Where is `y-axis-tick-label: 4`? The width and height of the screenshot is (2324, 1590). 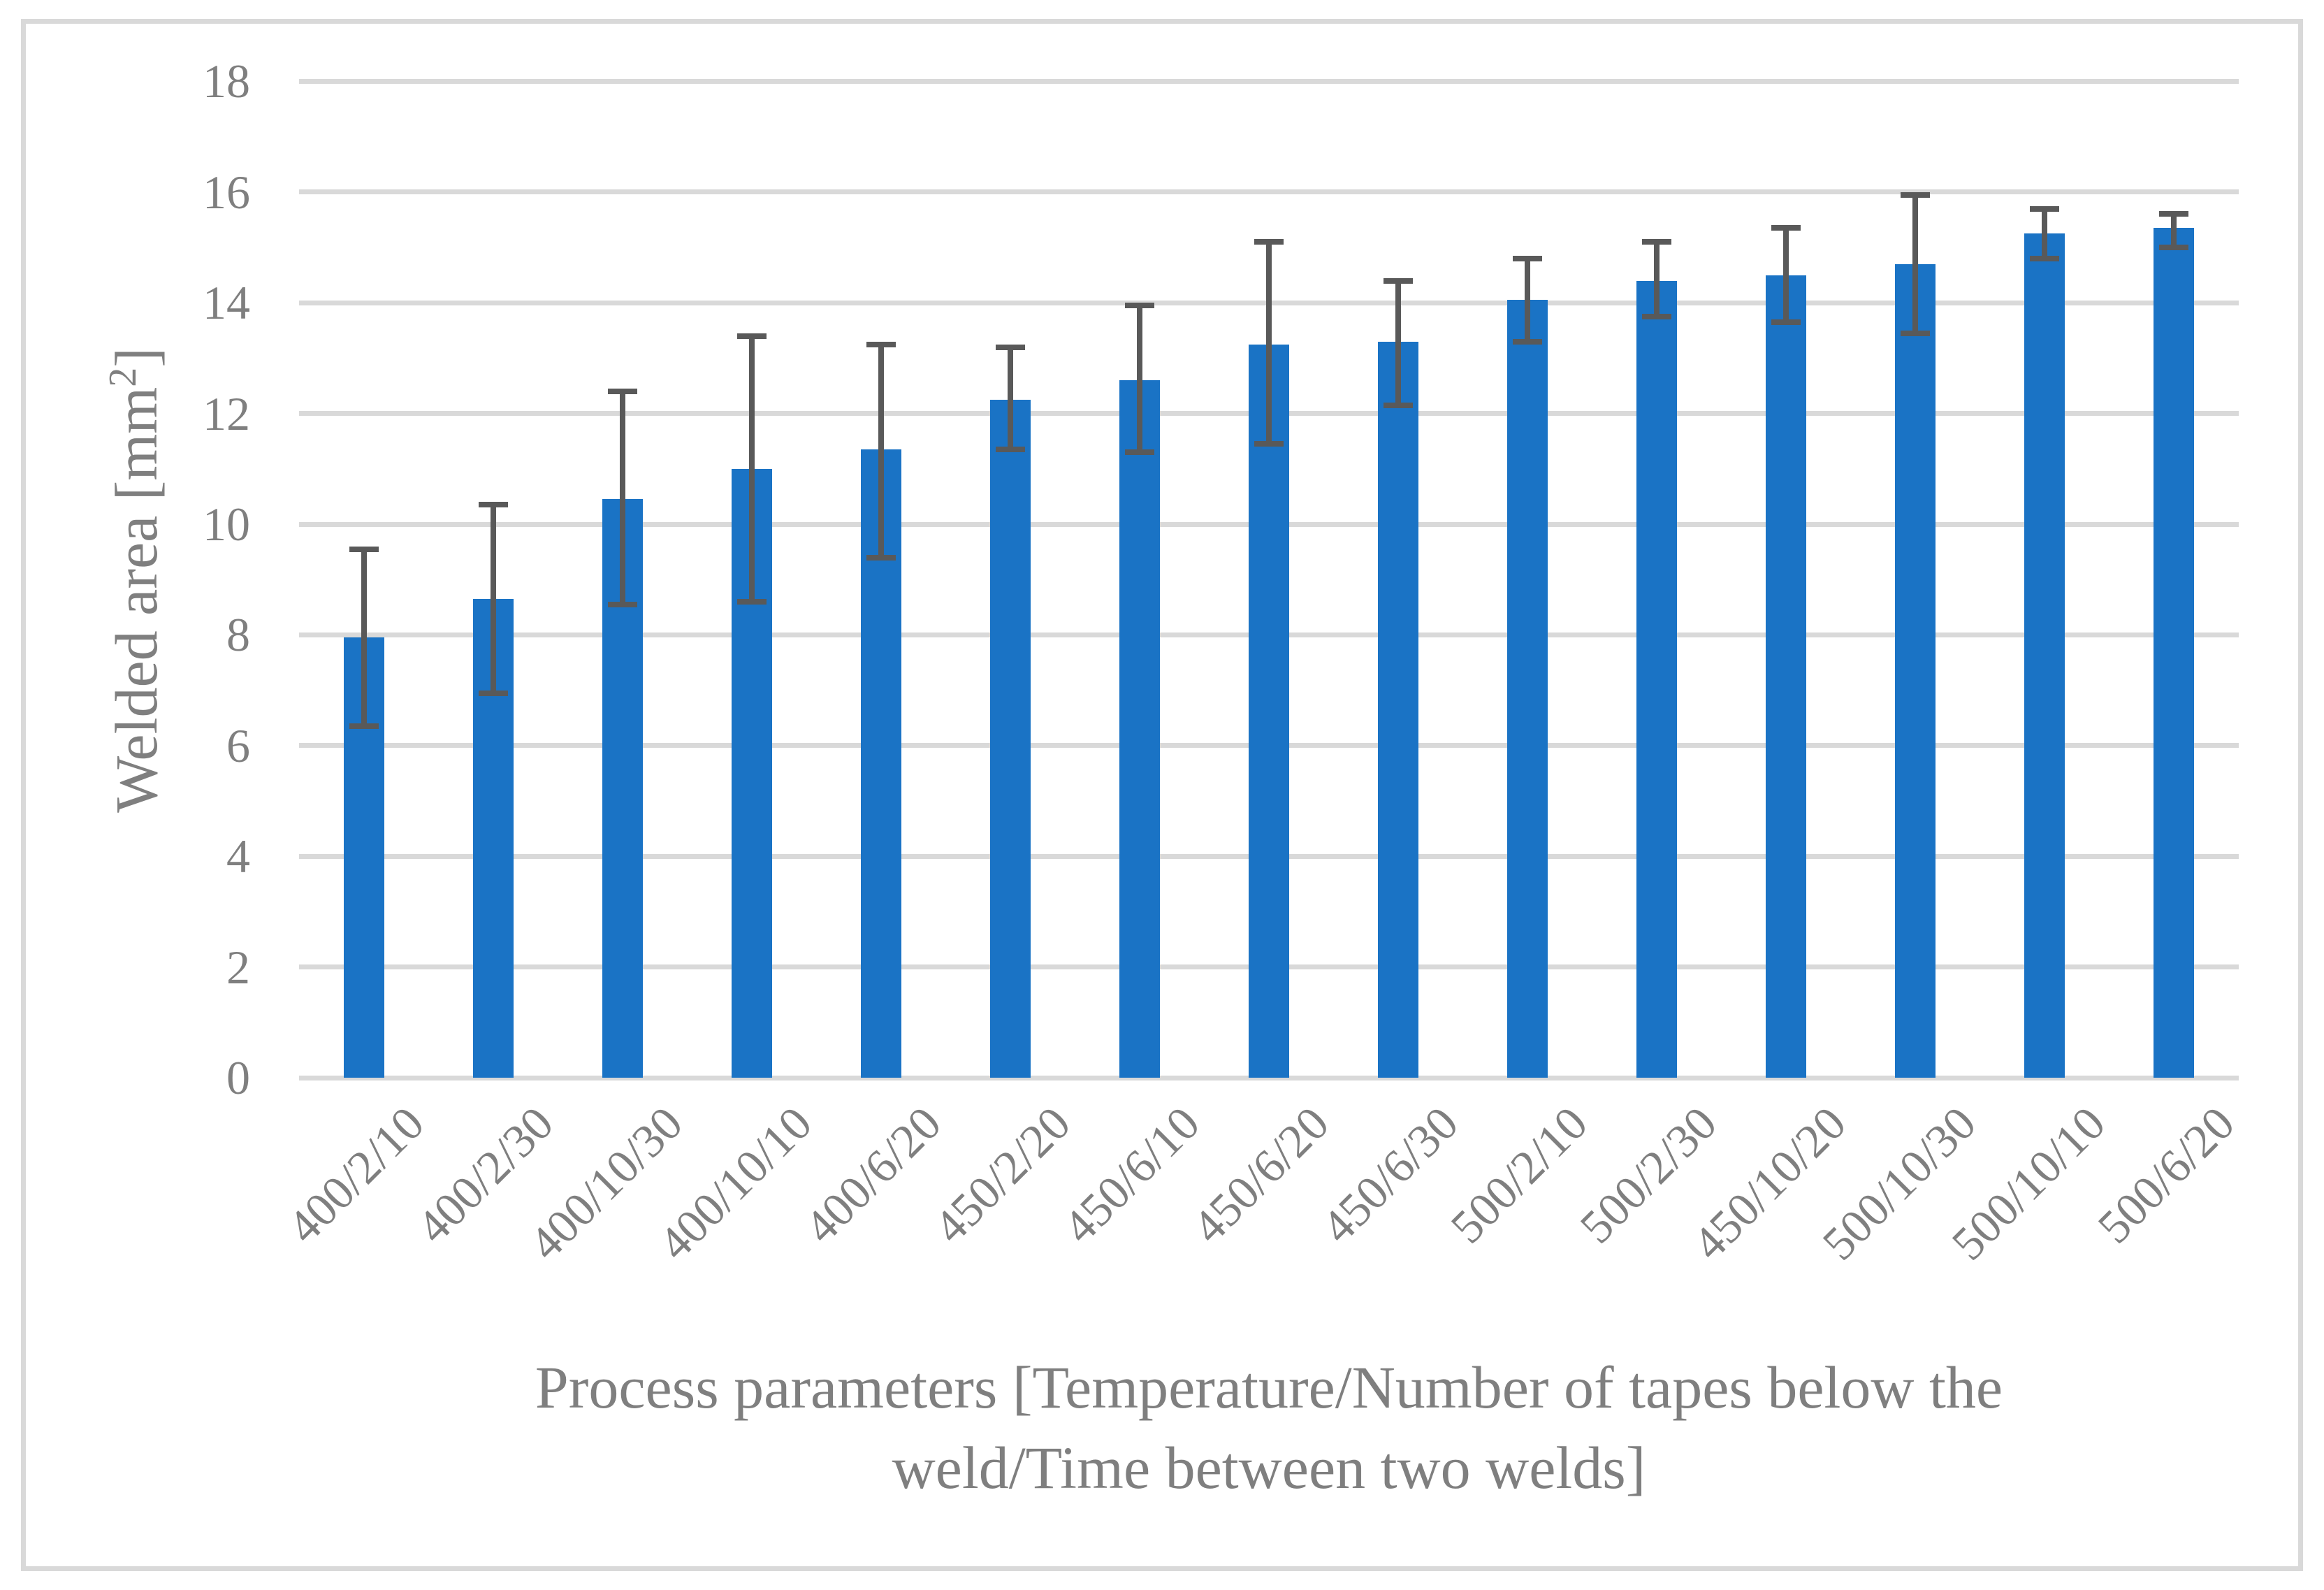 y-axis-tick-label: 4 is located at coordinates (238, 856).